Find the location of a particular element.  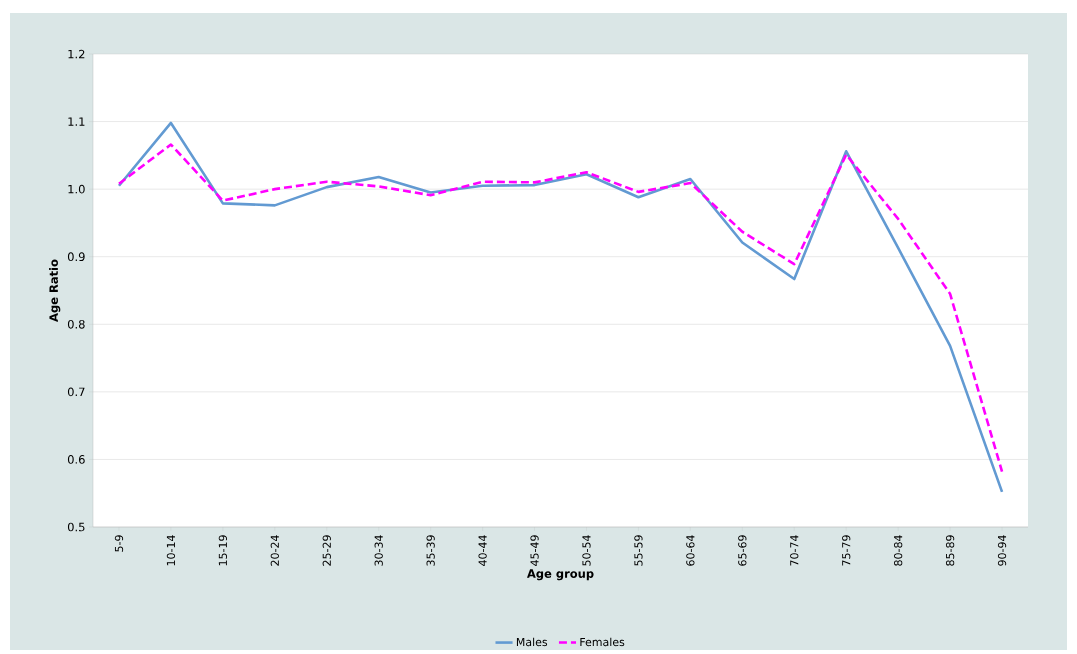

x-tick-label: 40-44 is located at coordinates (482, 550).